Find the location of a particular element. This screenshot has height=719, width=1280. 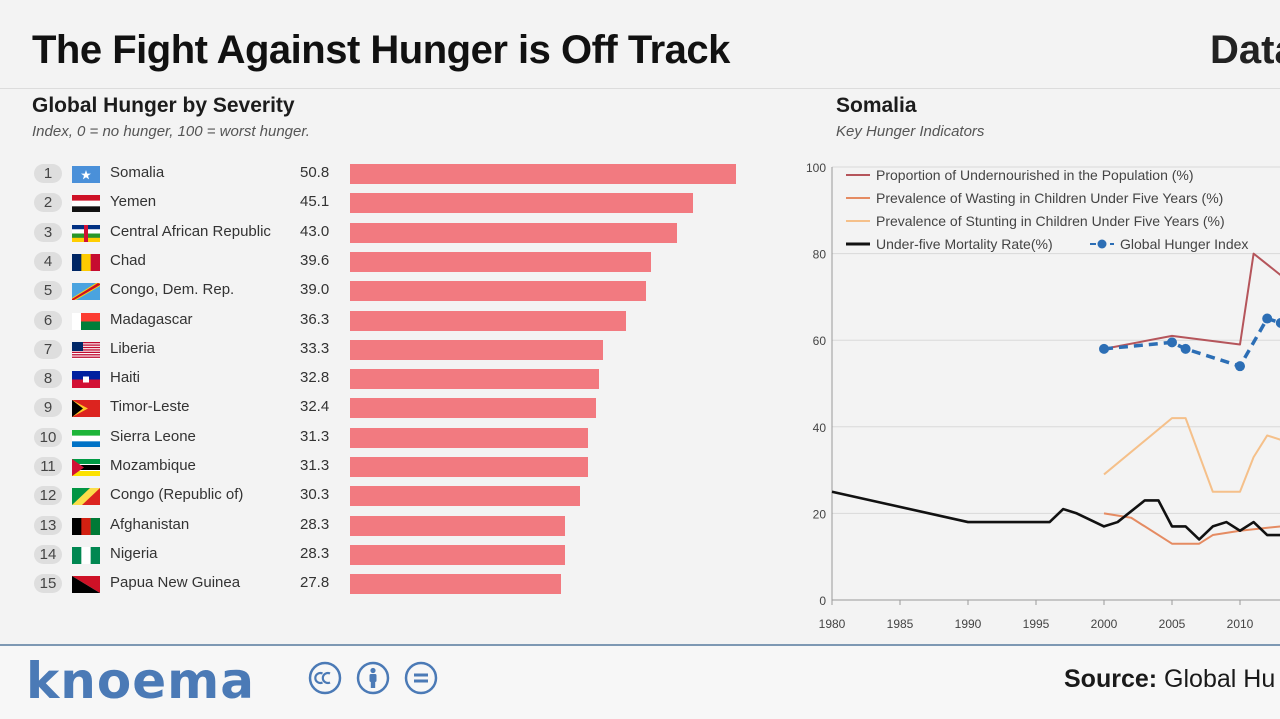

bar-row: 7 Liberia 33.3 is located at coordinates (392, 349).